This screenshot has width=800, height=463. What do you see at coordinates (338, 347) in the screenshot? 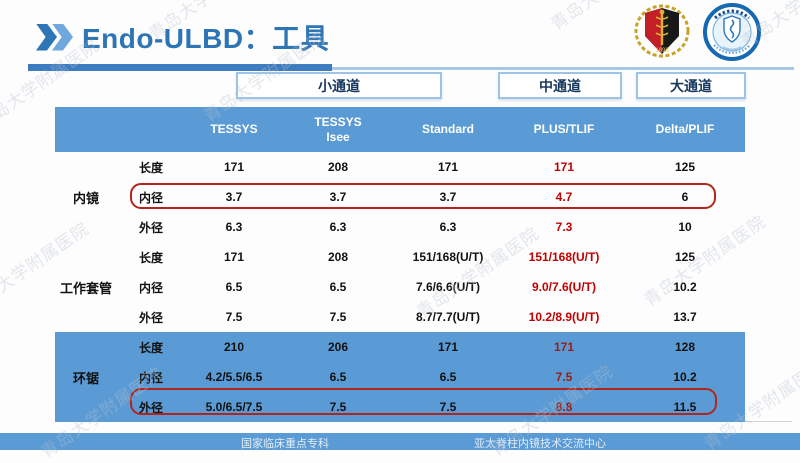
I see `value-cell: 206` at bounding box center [338, 347].